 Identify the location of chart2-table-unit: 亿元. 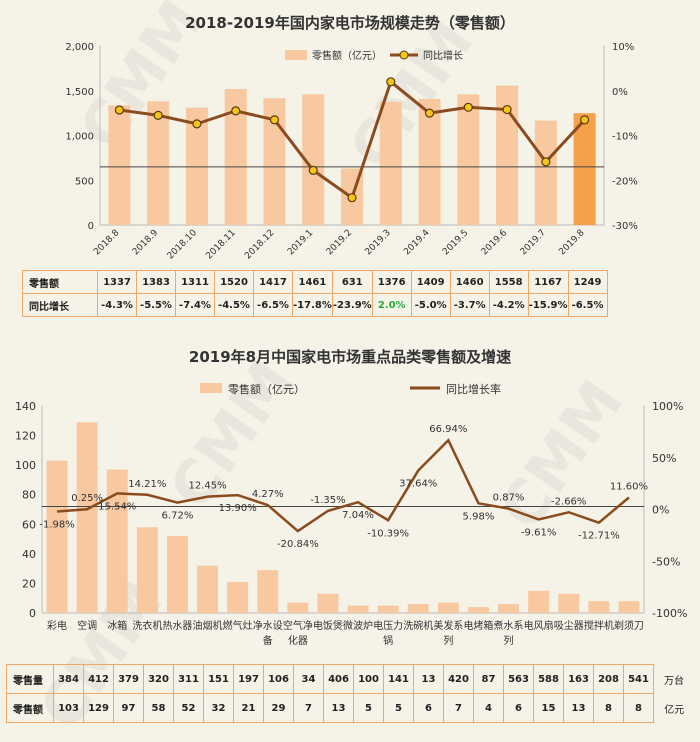
(674, 710).